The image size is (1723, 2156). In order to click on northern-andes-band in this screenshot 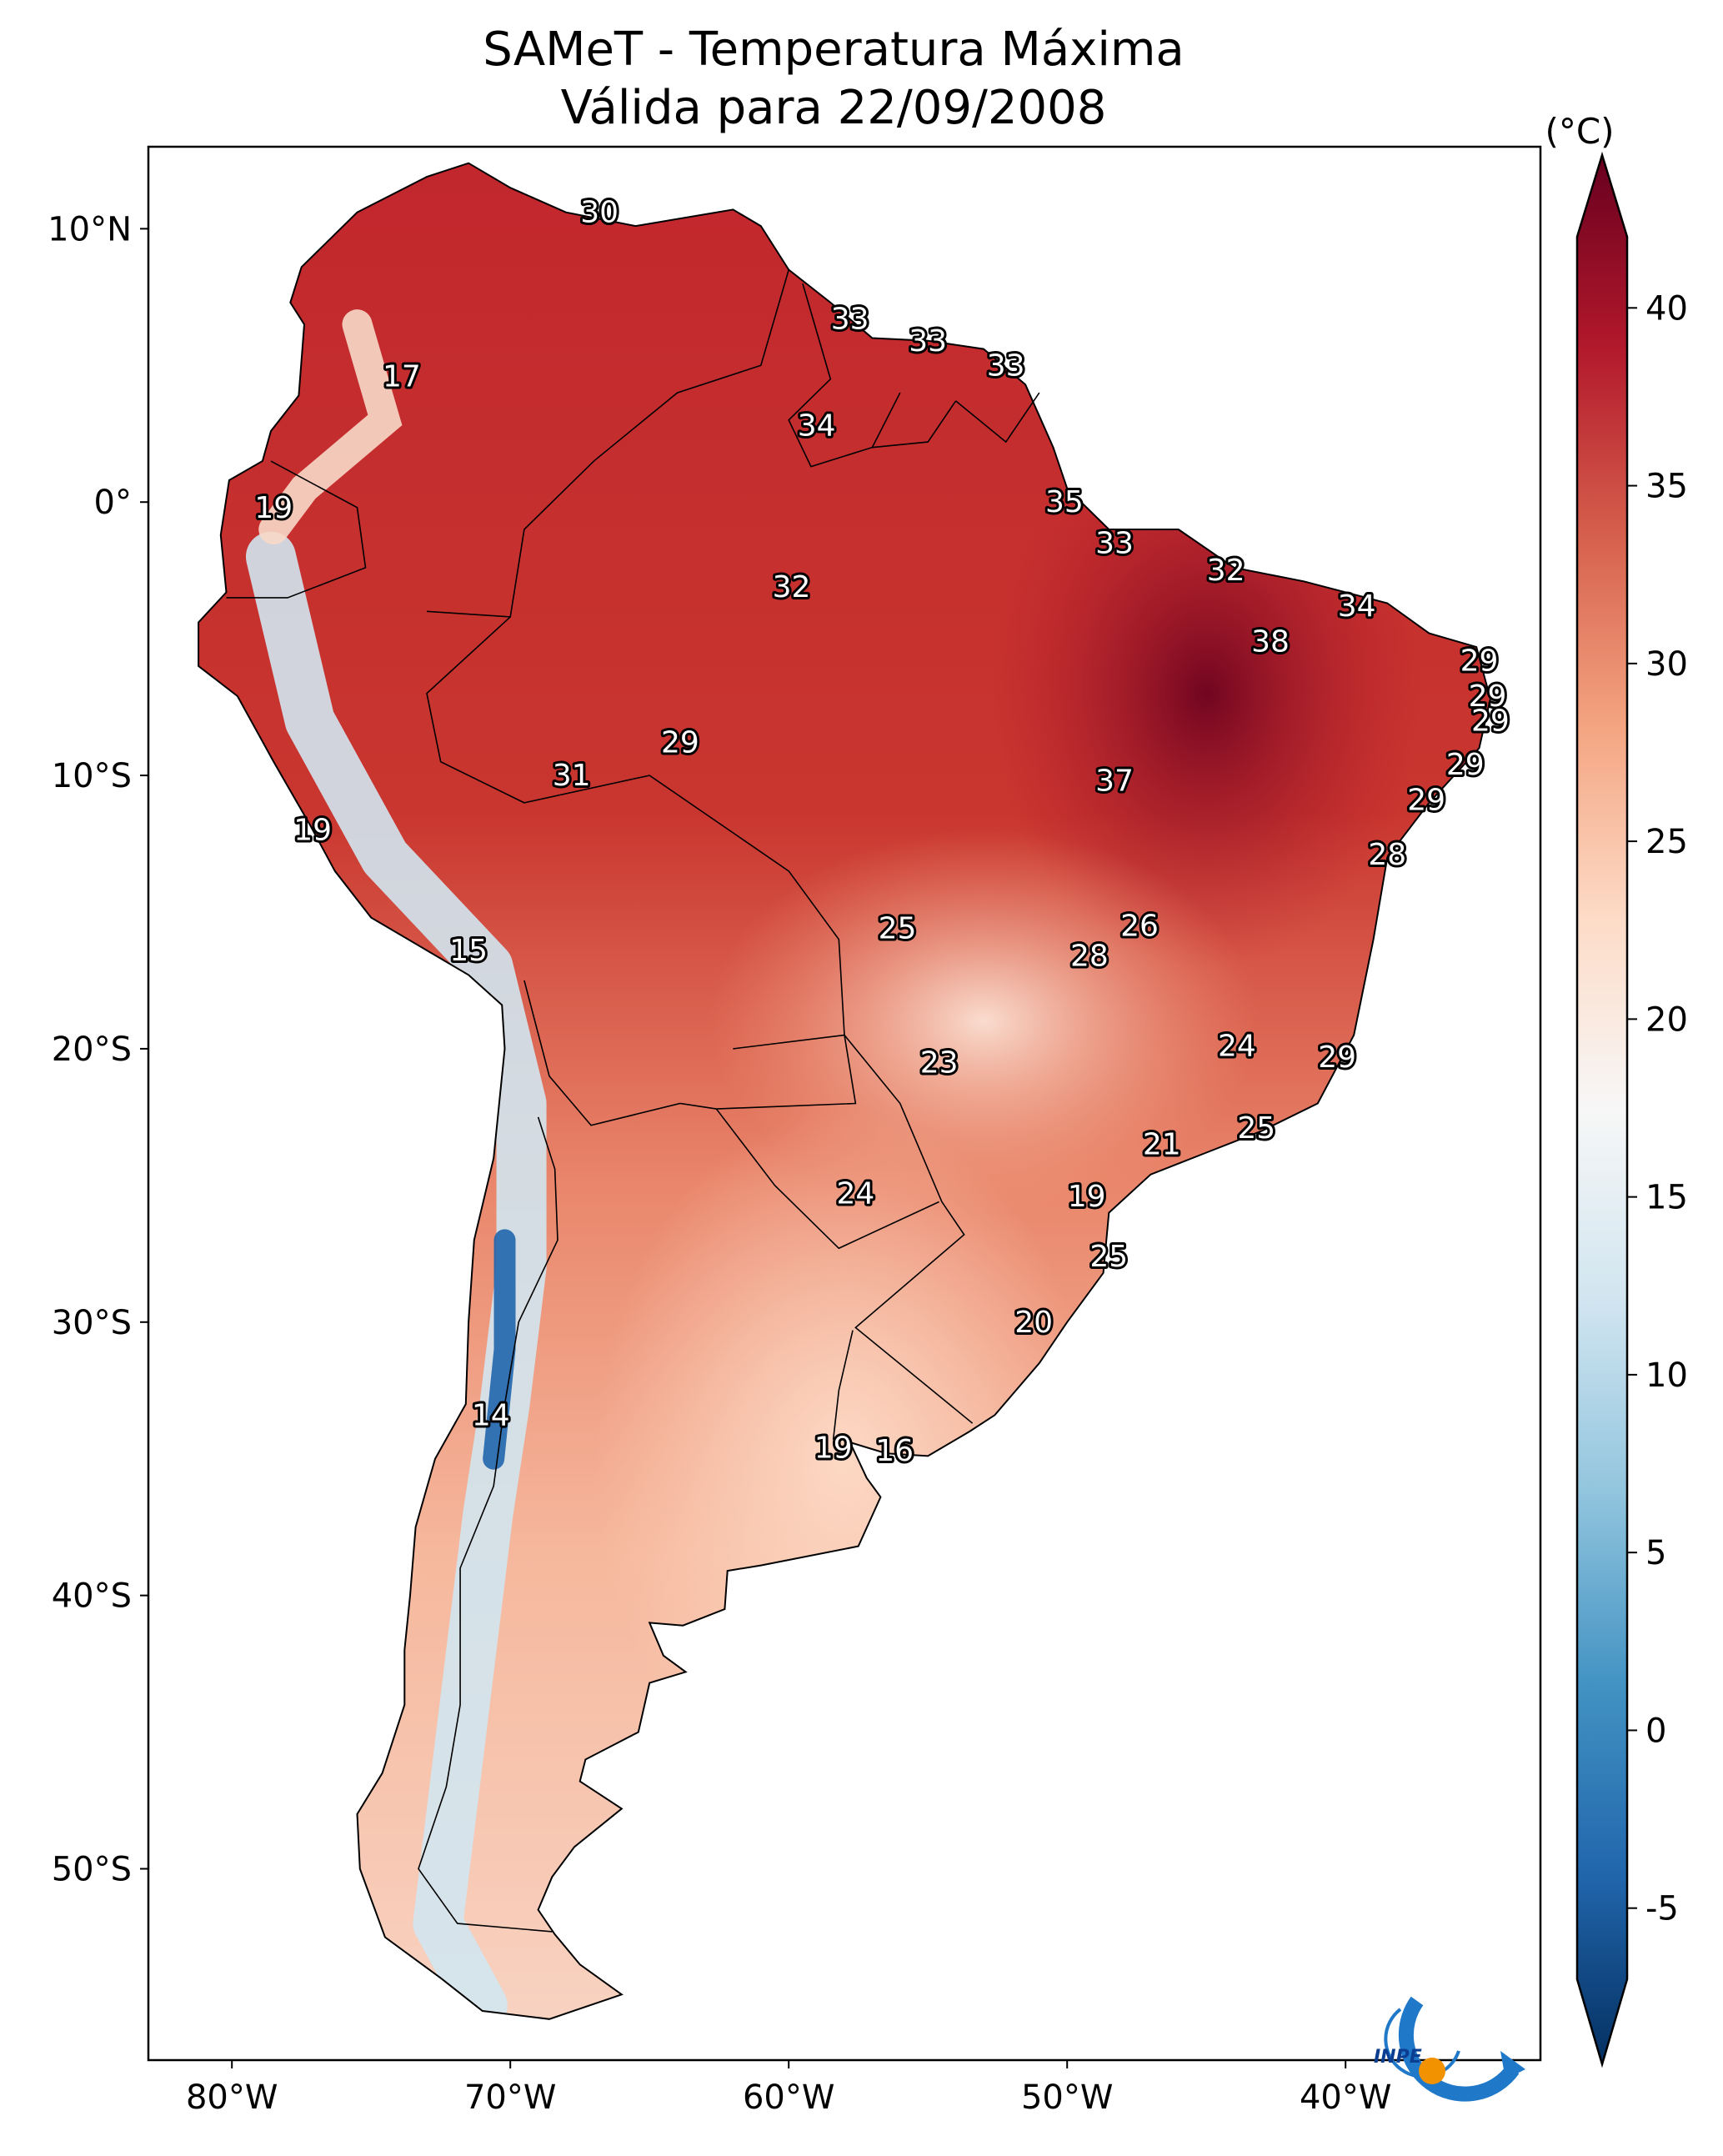, I will do `click(331, 426)`.